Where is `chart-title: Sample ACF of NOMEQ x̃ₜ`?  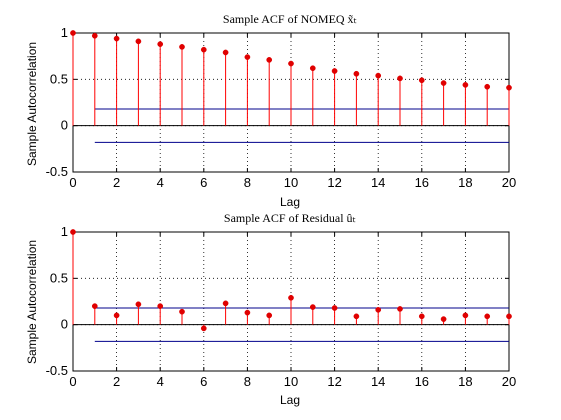
chart-title: Sample ACF of NOMEQ x̃ₜ is located at coordinates (290, 19).